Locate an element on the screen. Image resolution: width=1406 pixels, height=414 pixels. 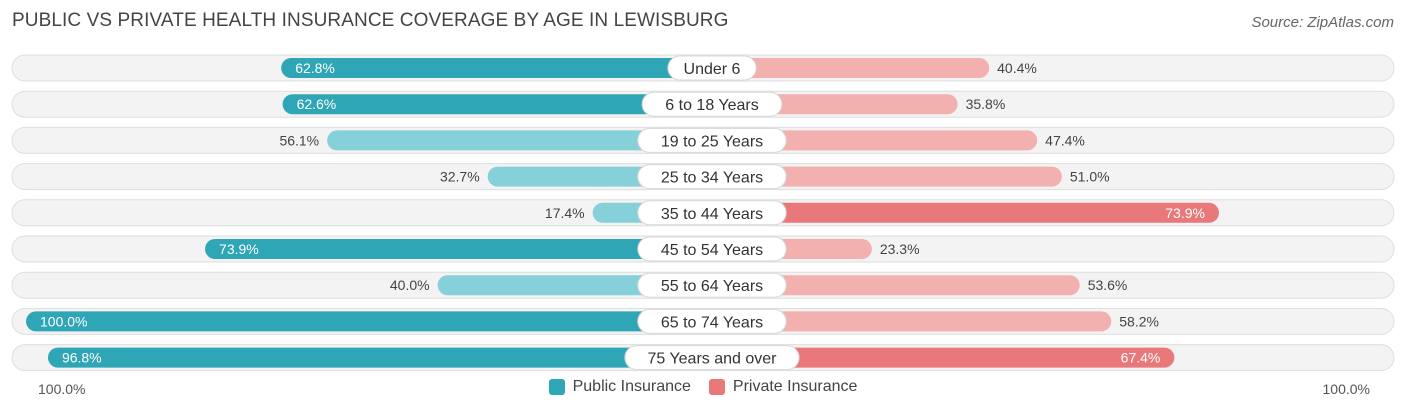
public-value-label: 96.8% is located at coordinates (82, 358).